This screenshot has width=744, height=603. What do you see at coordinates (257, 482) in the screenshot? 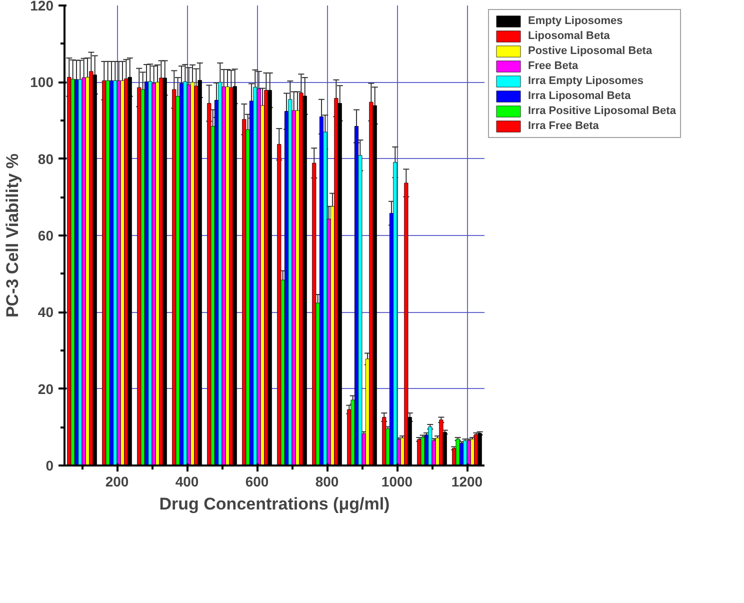
I see `x-tick-label: 600` at bounding box center [257, 482].